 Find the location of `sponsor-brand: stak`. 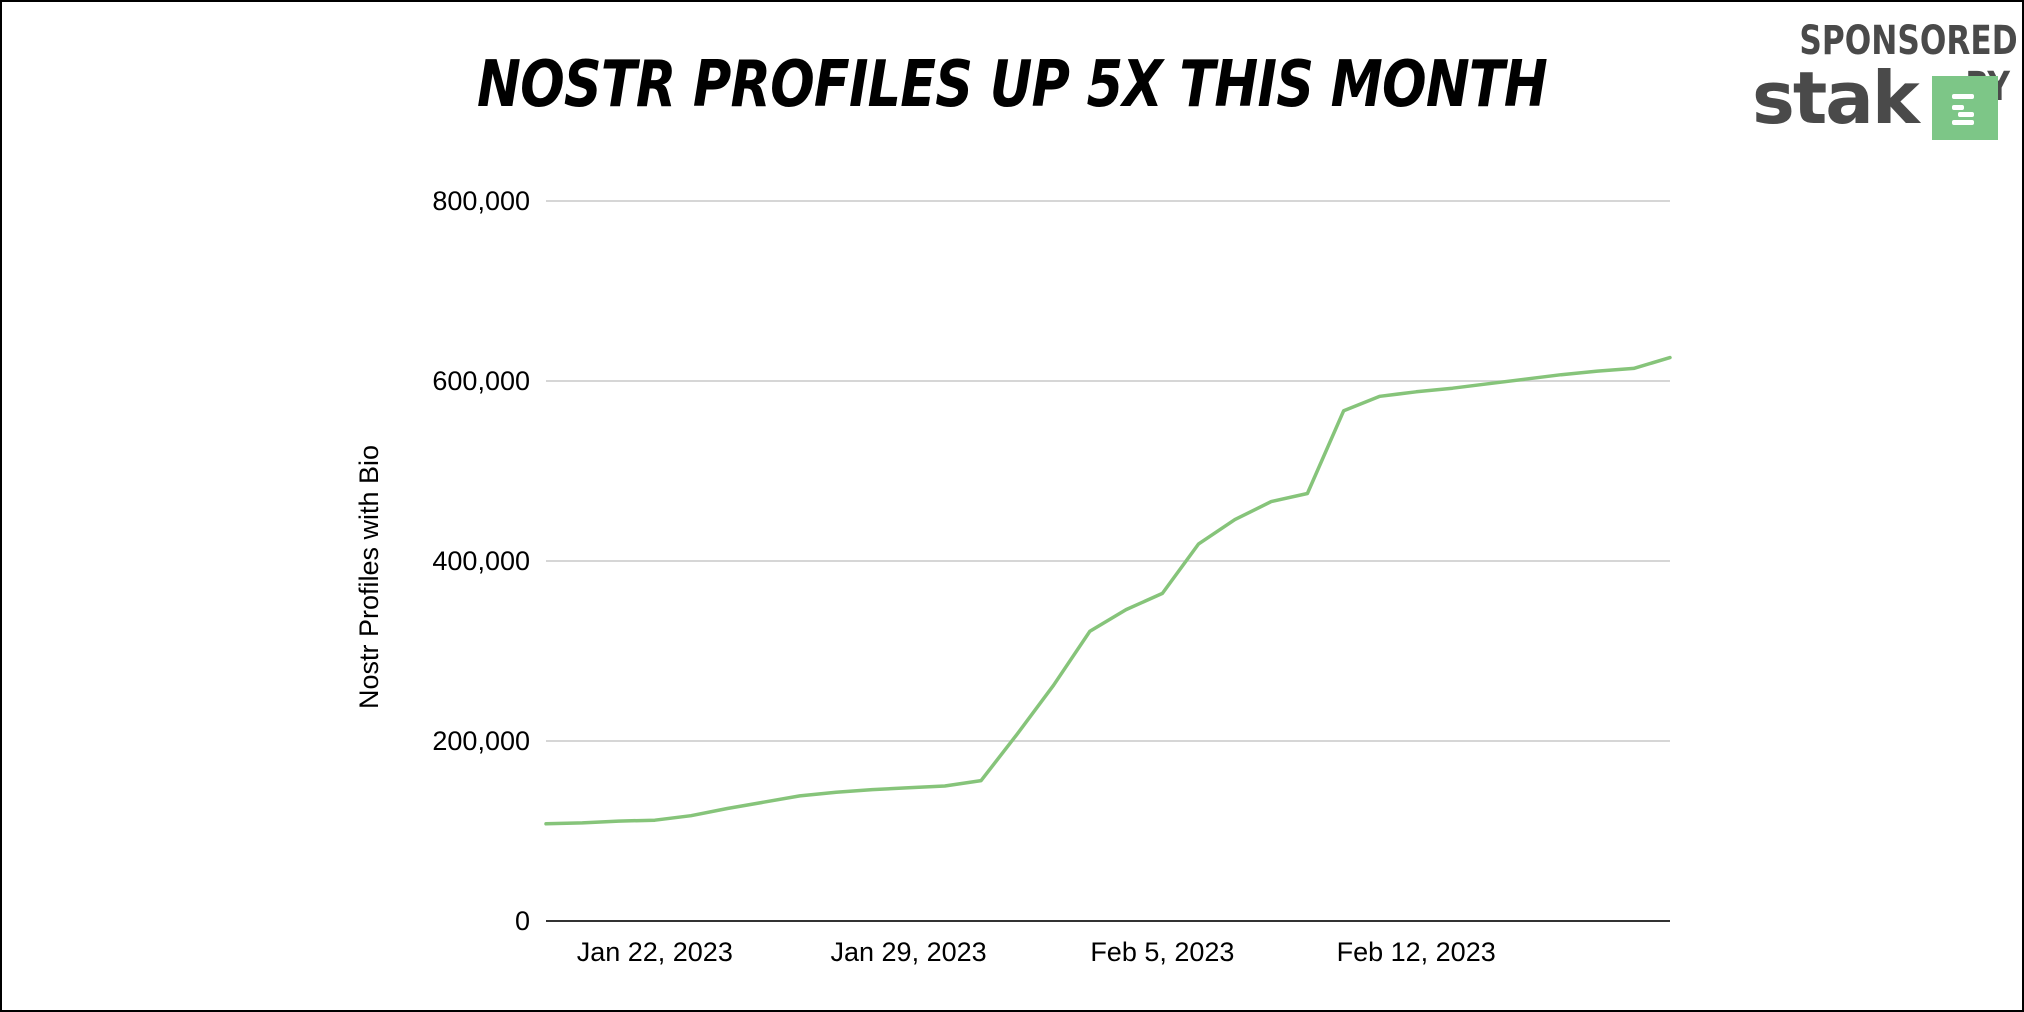

sponsor-brand: stak is located at coordinates (1836, 98).